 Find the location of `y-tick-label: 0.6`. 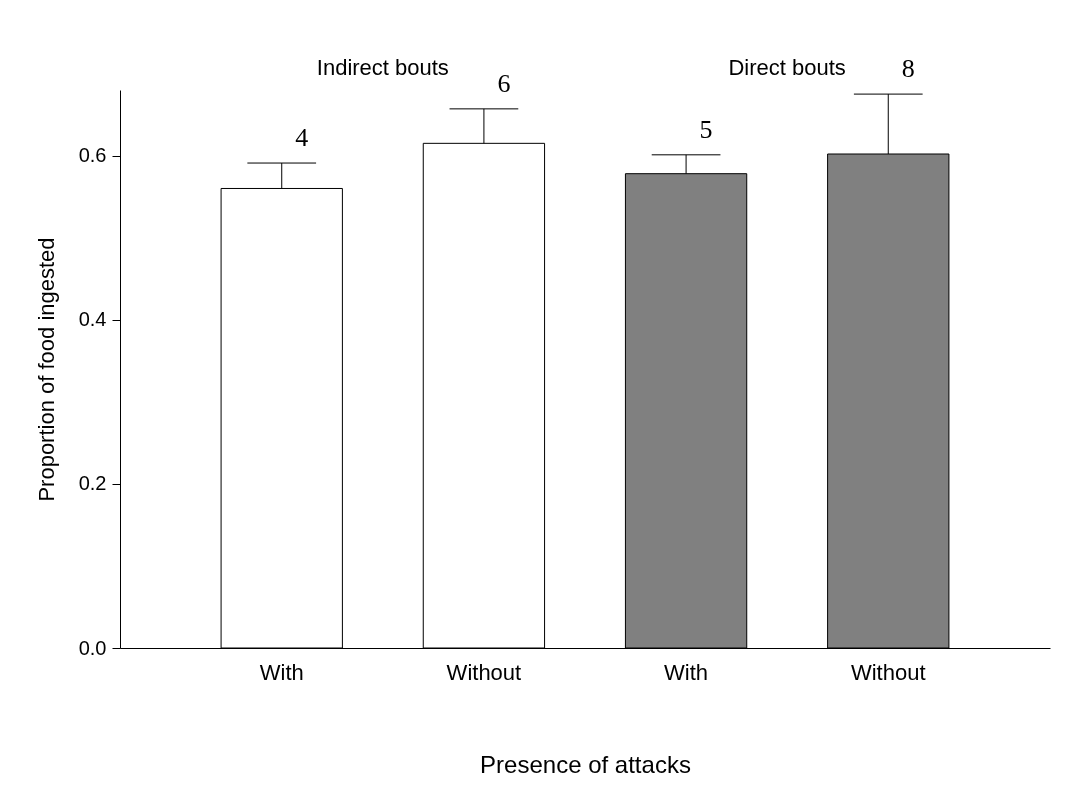

y-tick-label: 0.6 is located at coordinates (92, 155).